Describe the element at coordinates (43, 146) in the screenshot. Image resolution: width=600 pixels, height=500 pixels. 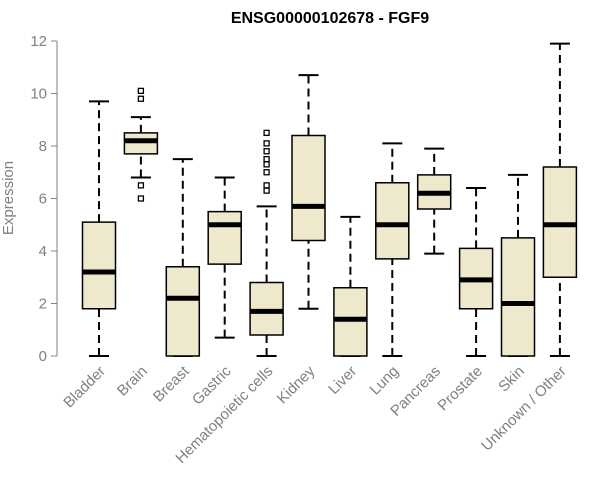
I see `y-tick-label: 8` at that location.